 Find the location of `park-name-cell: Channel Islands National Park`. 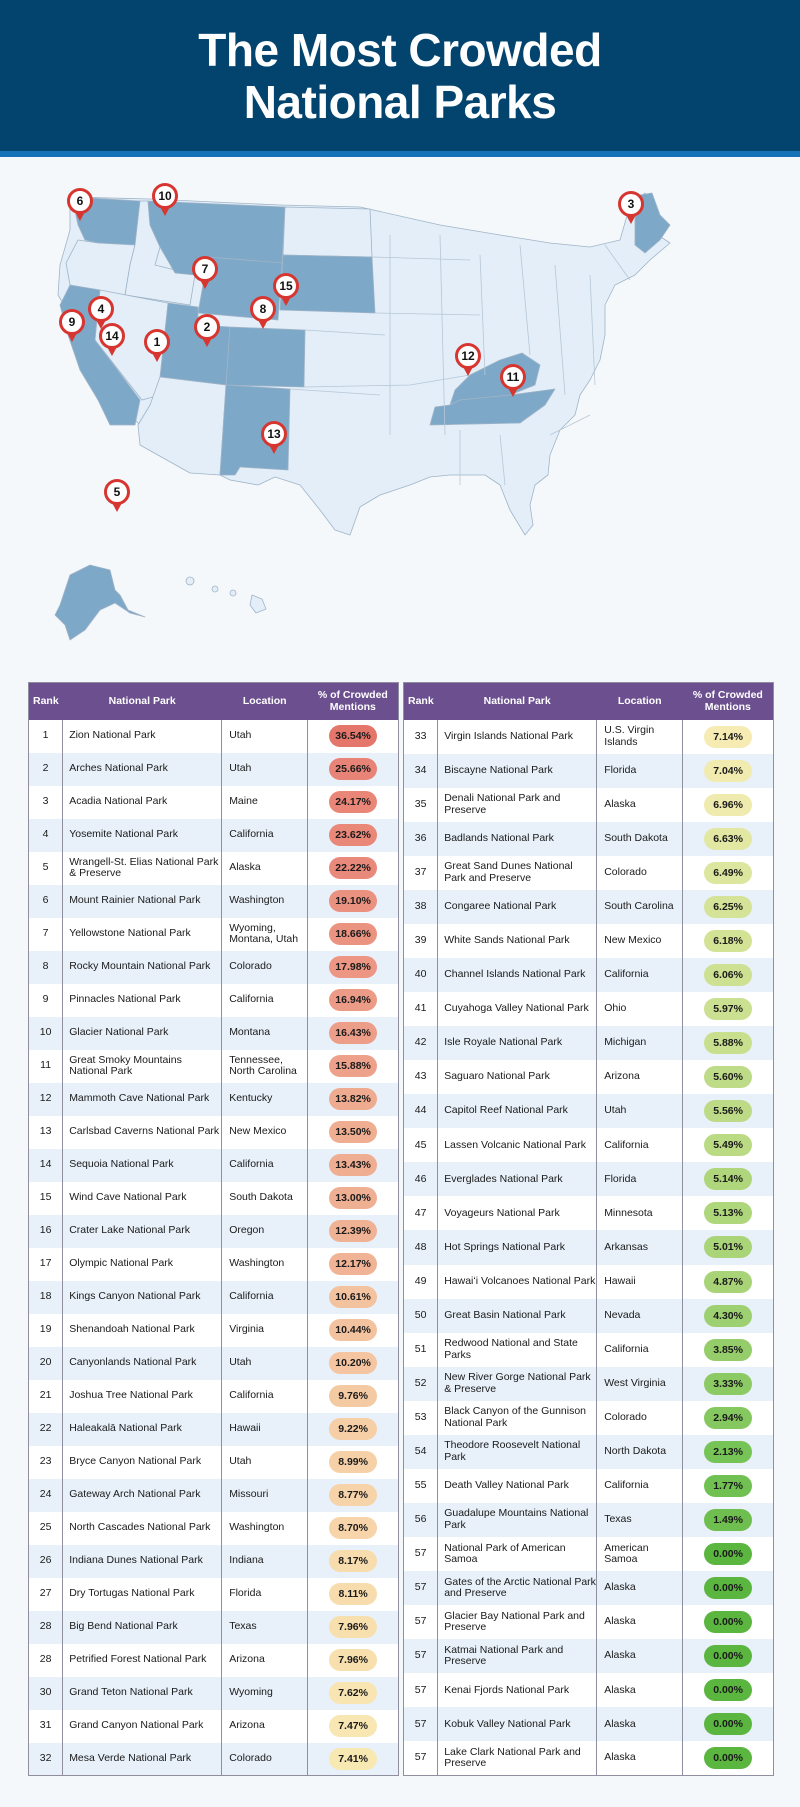

park-name-cell: Channel Islands National Park is located at coordinates (517, 974).